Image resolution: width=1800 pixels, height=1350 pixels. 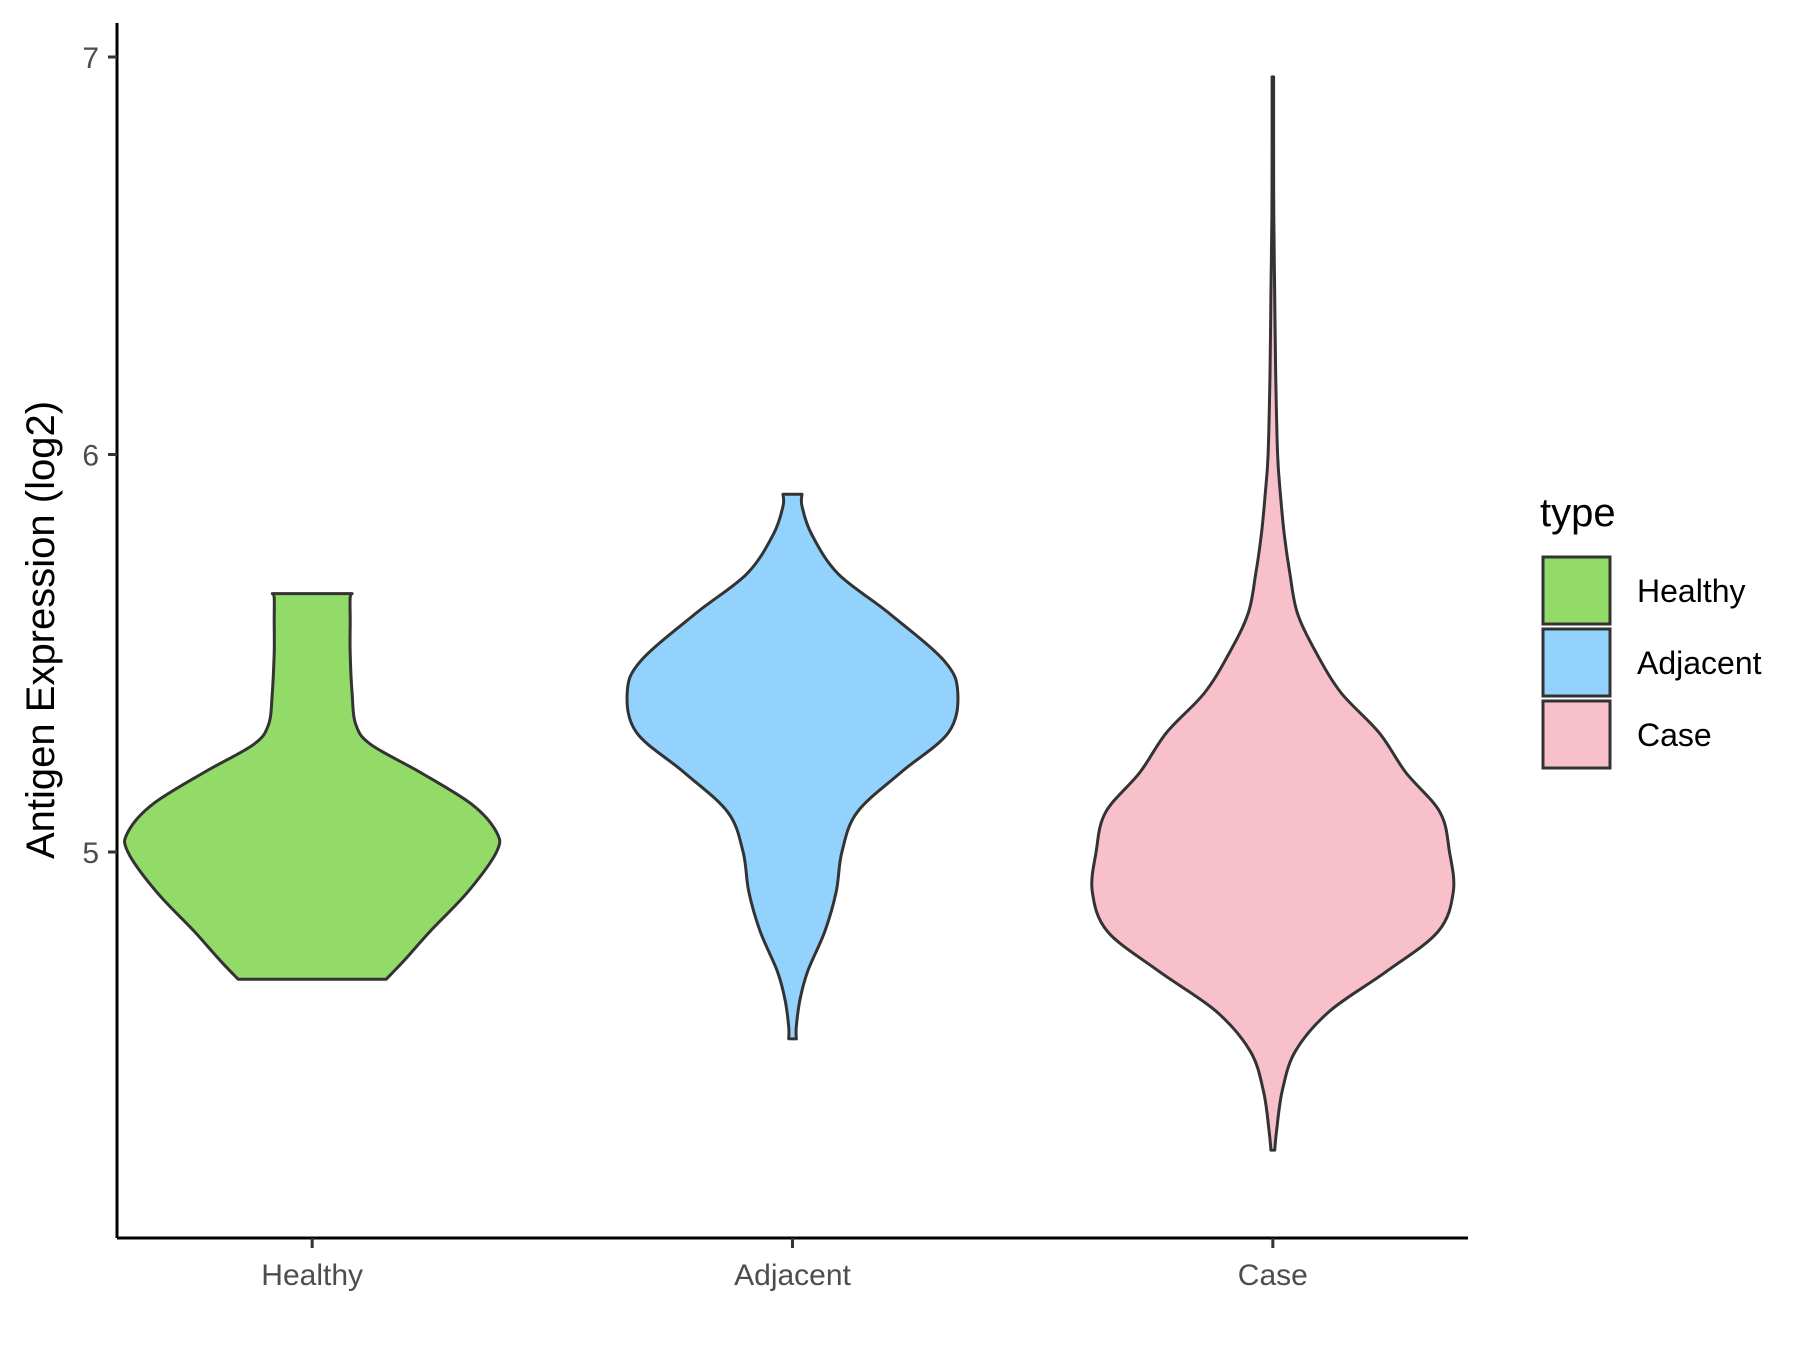 What do you see at coordinates (41, 630) in the screenshot?
I see `y-axis-title: Antigen Expression (log2)` at bounding box center [41, 630].